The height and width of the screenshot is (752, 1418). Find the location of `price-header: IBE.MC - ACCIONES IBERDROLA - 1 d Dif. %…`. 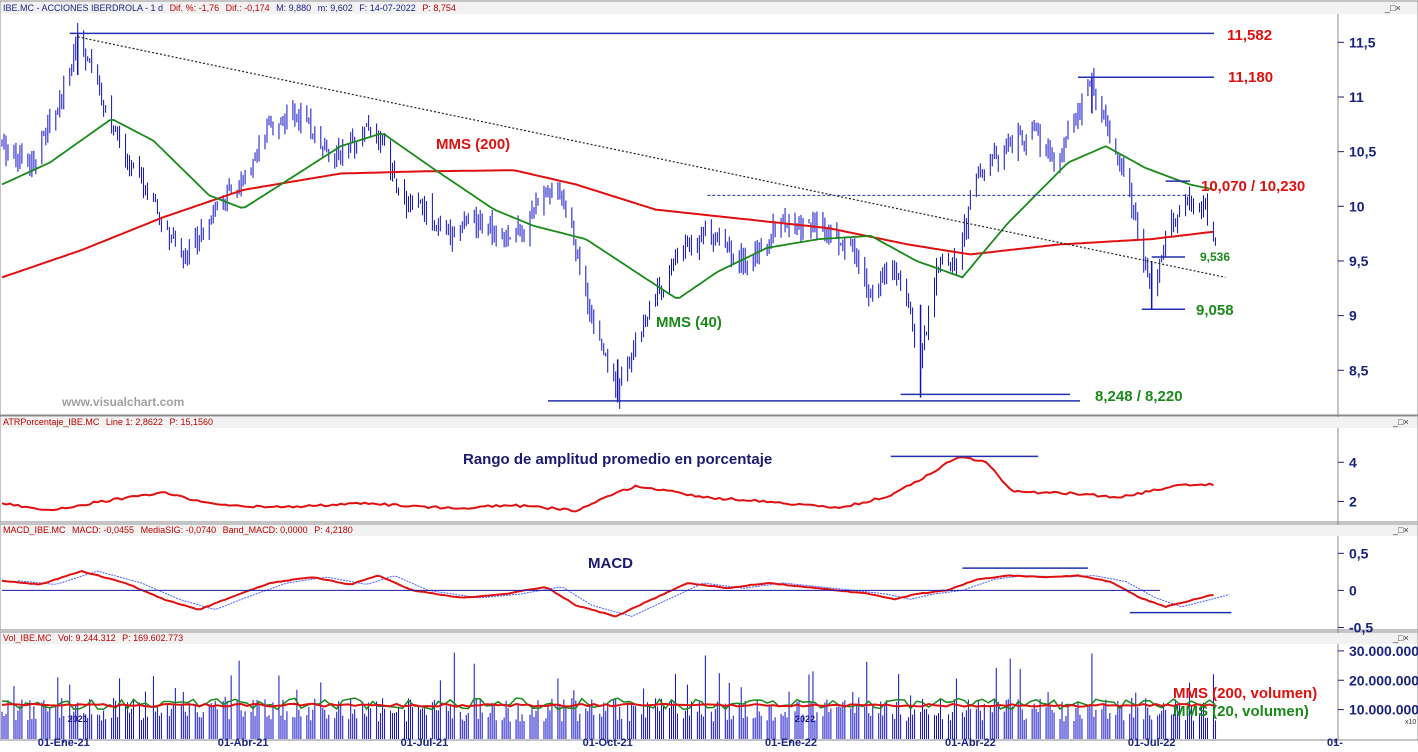

price-header: IBE.MC - ACCIONES IBERDROLA - 1 d Dif. %… is located at coordinates (709, 8).